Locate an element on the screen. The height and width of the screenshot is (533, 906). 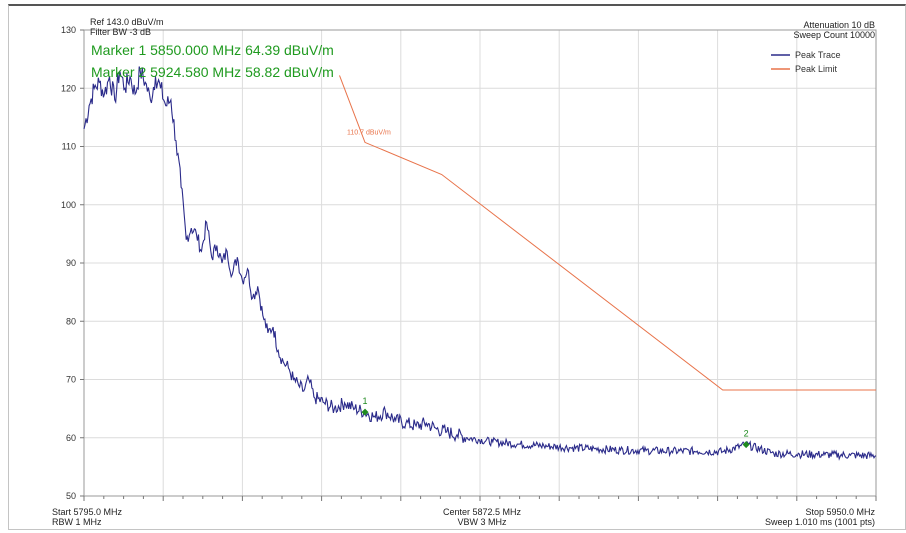
attenuation-label: Attenuation 10 dB is located at coordinates (839, 25).